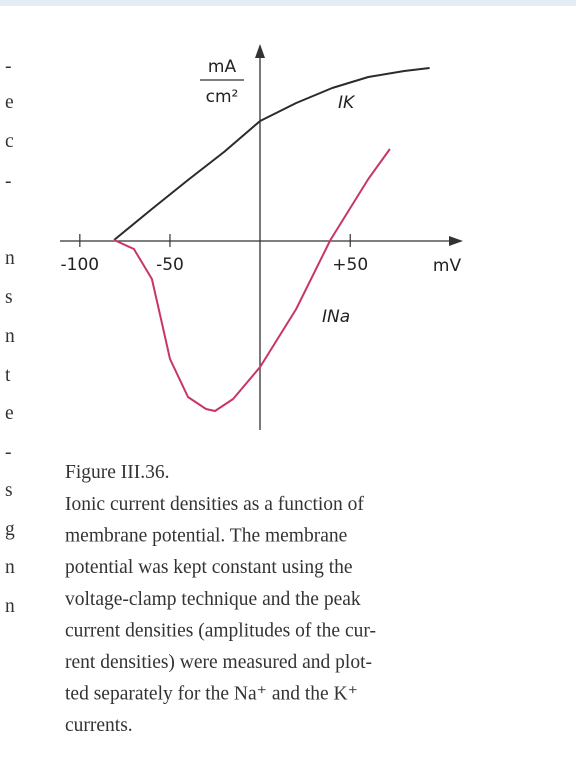 The width and height of the screenshot is (576, 768). Describe the element at coordinates (170, 265) in the screenshot. I see `x-tick-label: -50` at that location.